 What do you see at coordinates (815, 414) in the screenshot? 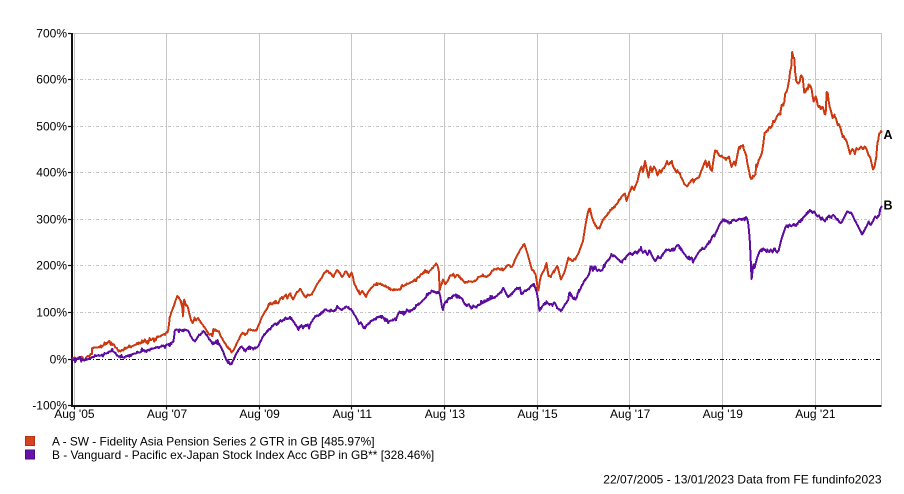
I see `svg-text: Aug '21` at bounding box center [815, 414].